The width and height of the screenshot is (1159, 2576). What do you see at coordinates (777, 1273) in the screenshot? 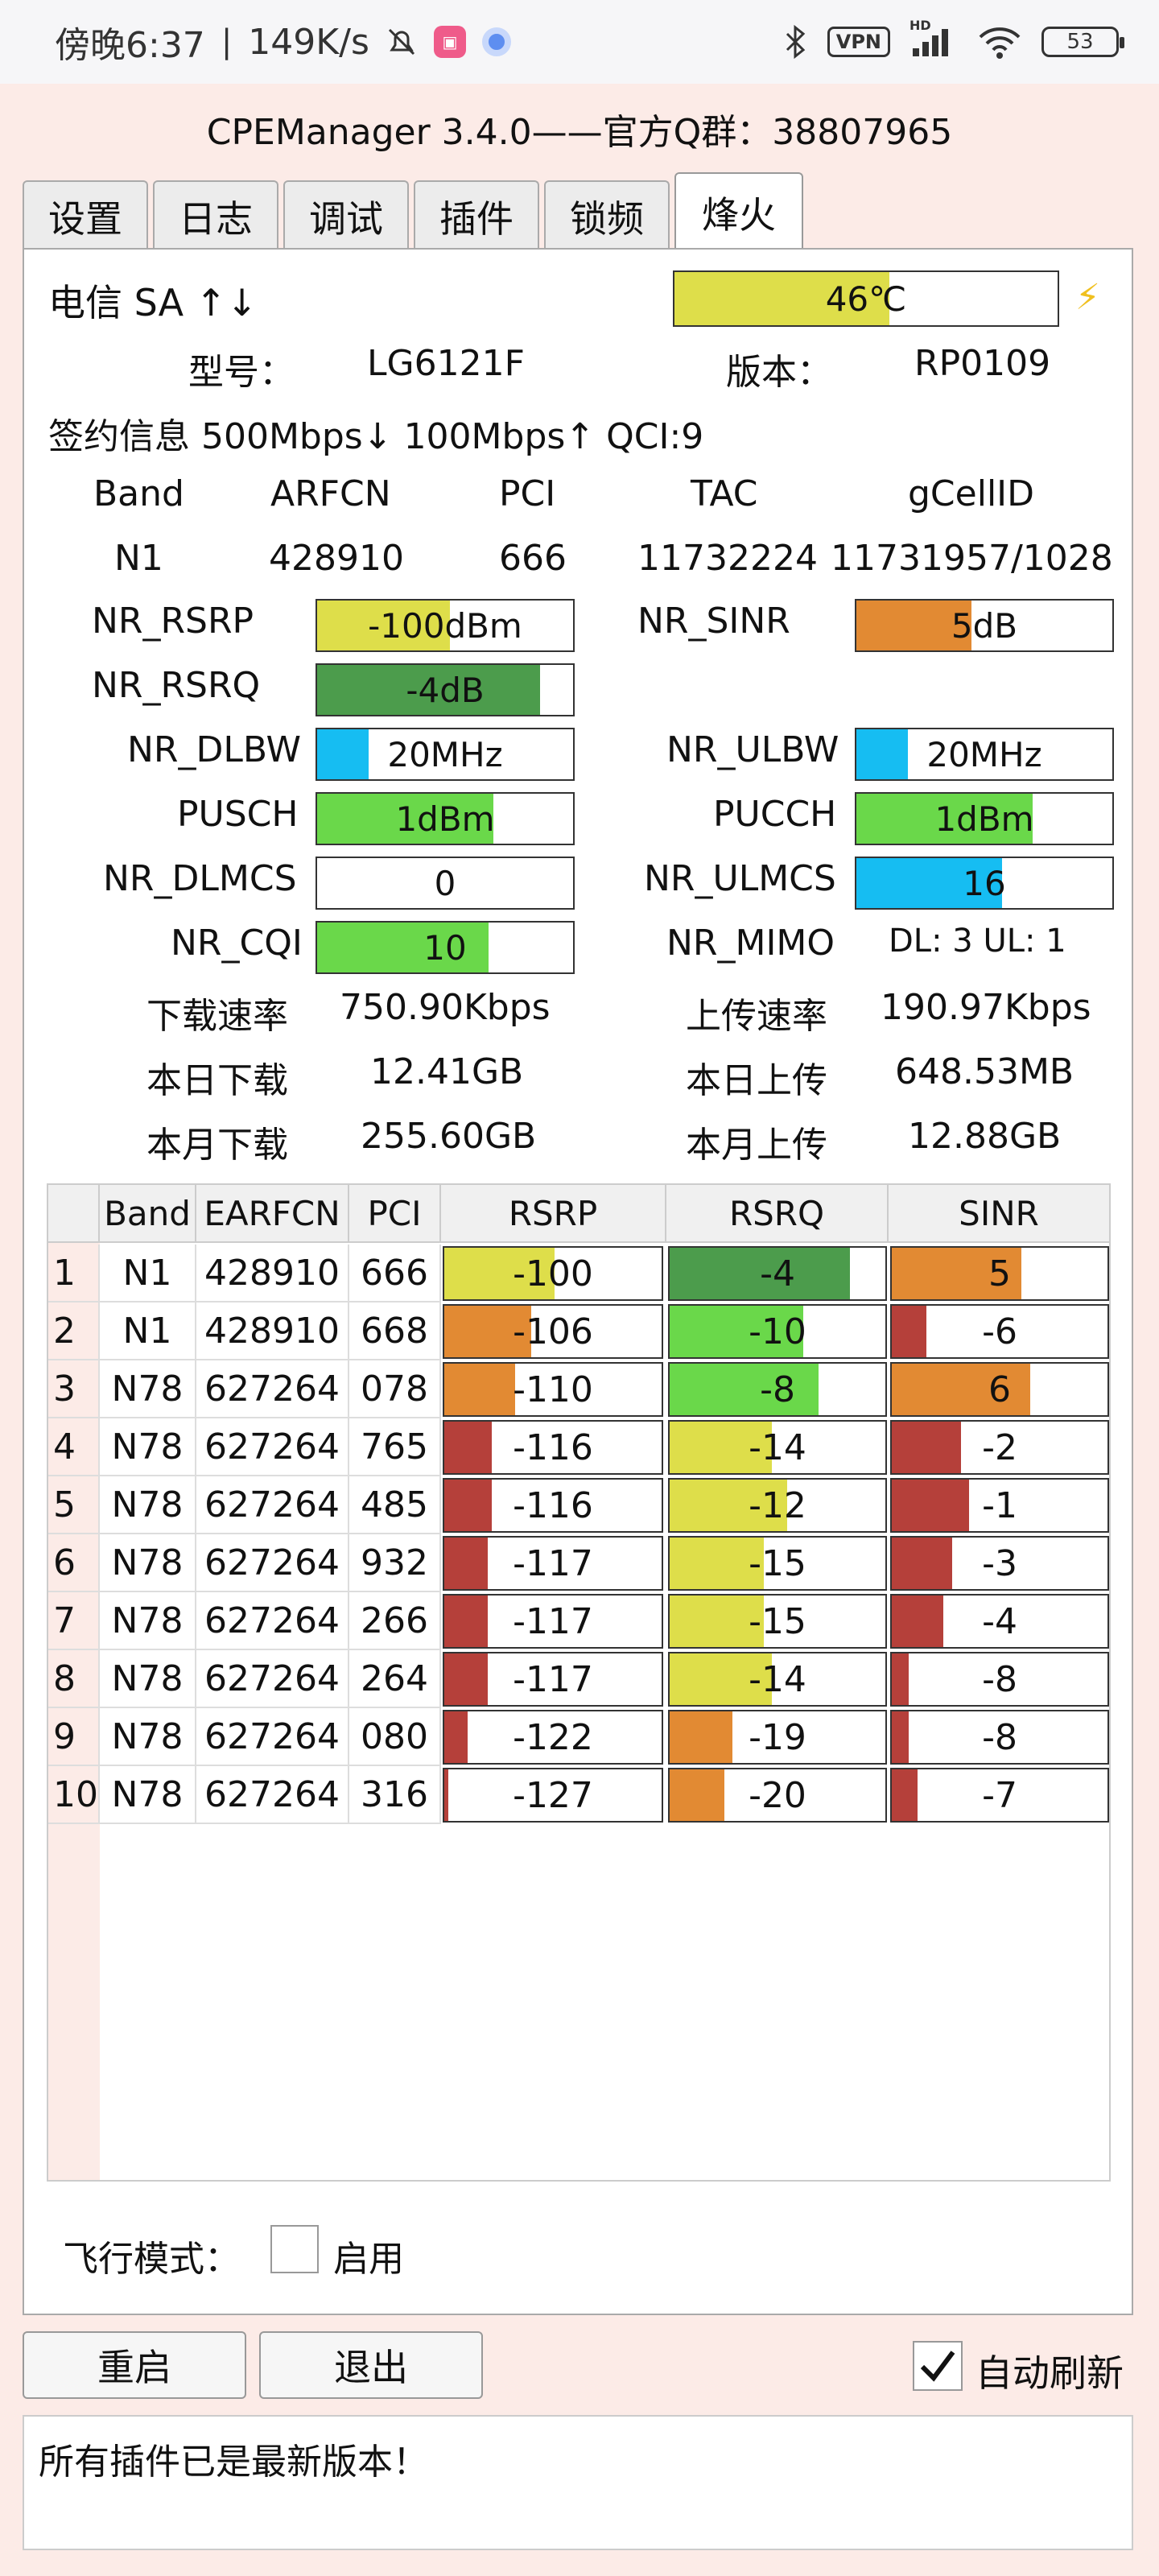
I see `cell-rsrq-bar: -4` at bounding box center [777, 1273].